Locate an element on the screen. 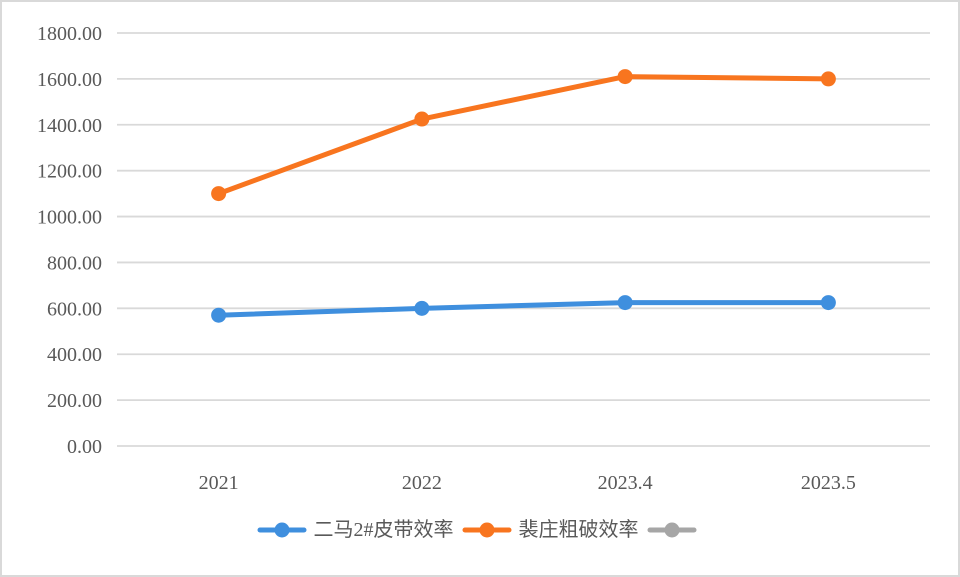 This screenshot has width=960, height=577. legend-label: 裴庄粗破效率 is located at coordinates (578, 530).